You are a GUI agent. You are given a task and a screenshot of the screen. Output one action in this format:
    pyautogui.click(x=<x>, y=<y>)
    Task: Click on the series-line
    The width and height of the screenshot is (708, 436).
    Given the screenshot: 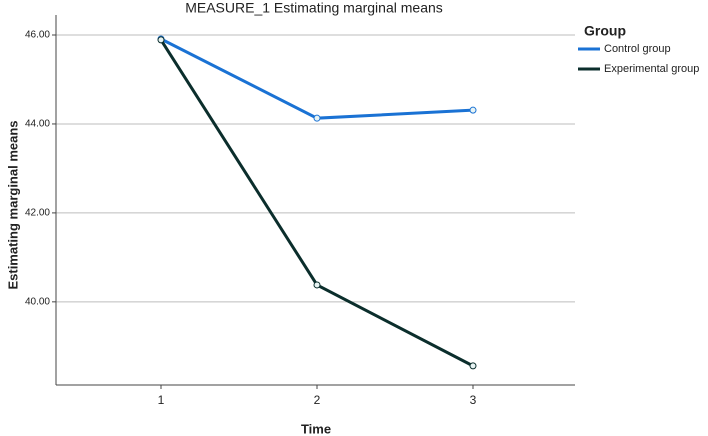 What is the action you would take?
    pyautogui.click(x=317, y=78)
    